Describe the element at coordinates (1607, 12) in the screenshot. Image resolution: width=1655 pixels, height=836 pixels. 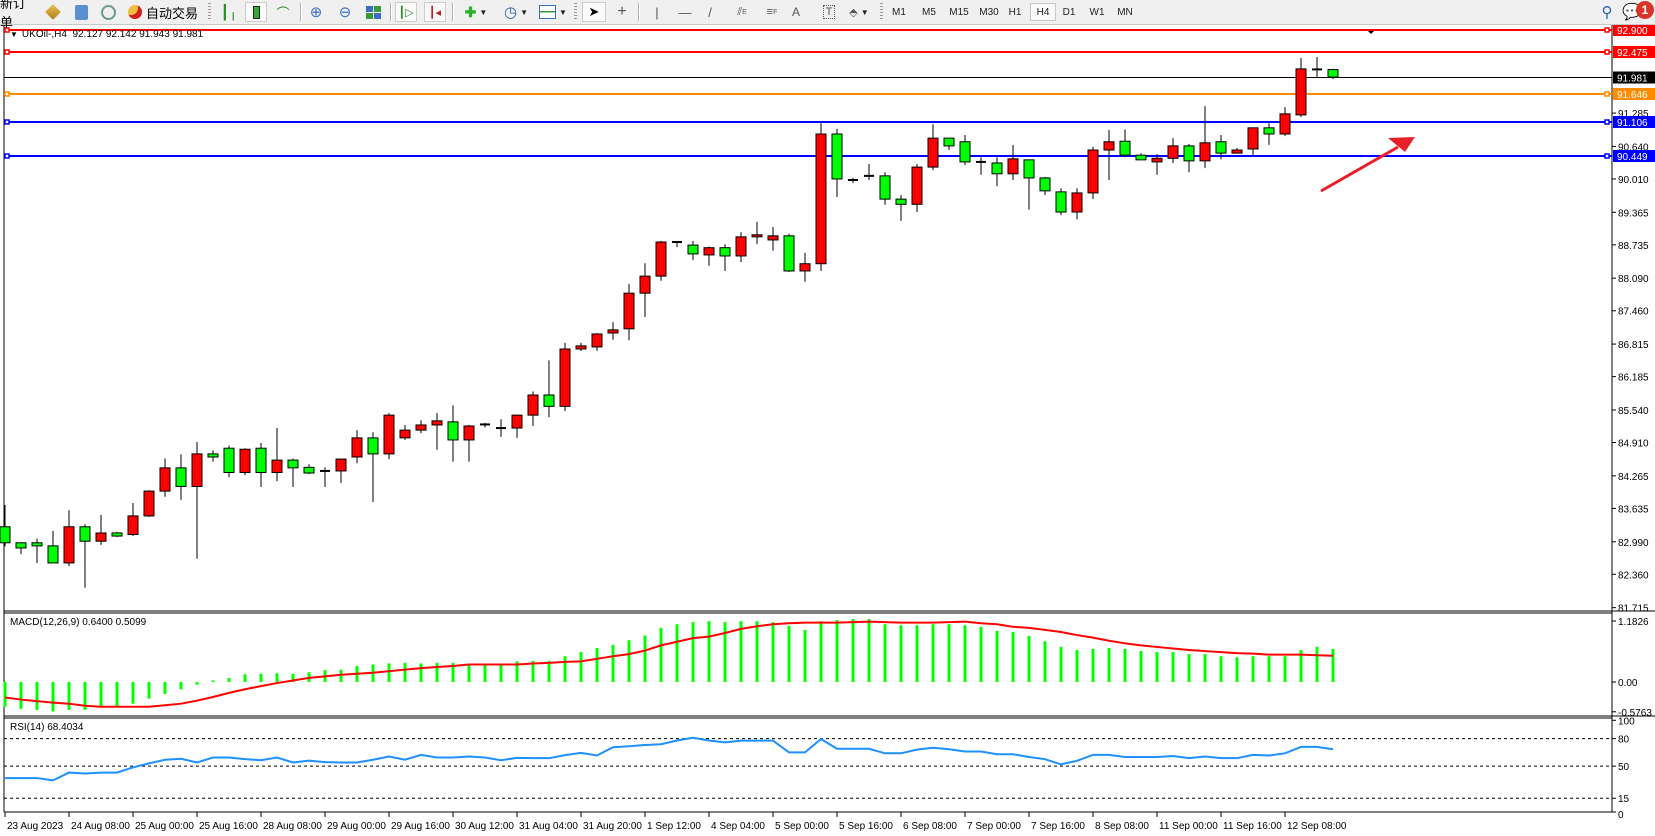
I see `search-icon: ⚲` at that location.